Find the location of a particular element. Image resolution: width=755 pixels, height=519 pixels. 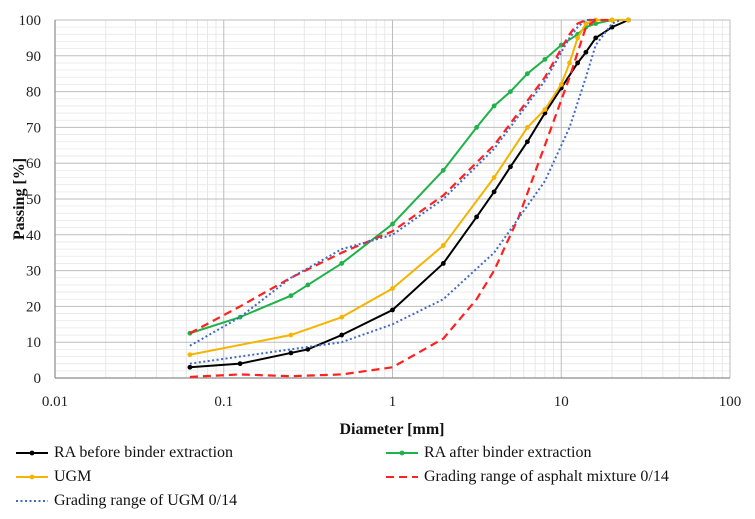

y-tick-label: 90 is located at coordinates (33, 57).